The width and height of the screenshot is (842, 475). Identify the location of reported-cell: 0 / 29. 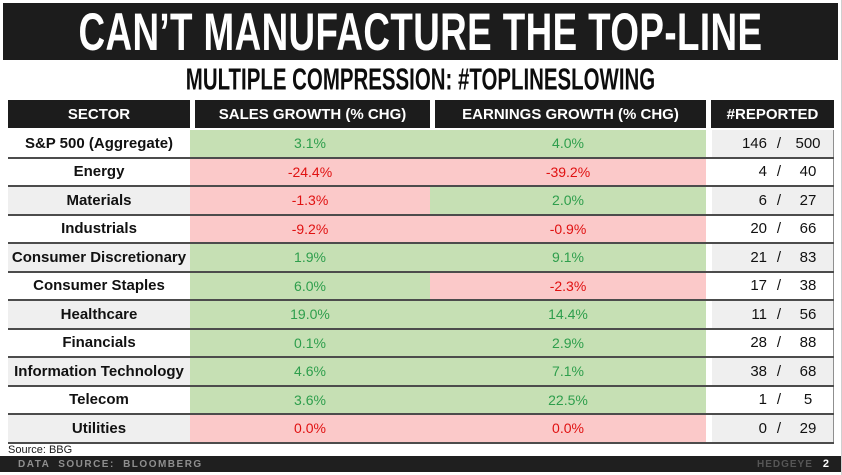
(770, 428).